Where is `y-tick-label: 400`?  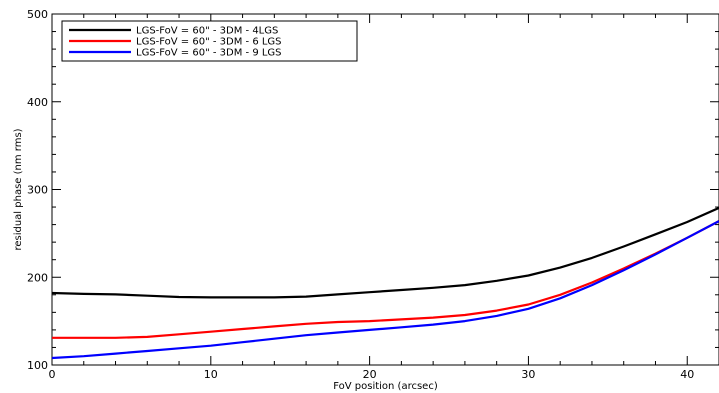
y-tick-label: 400 is located at coordinates (37, 102).